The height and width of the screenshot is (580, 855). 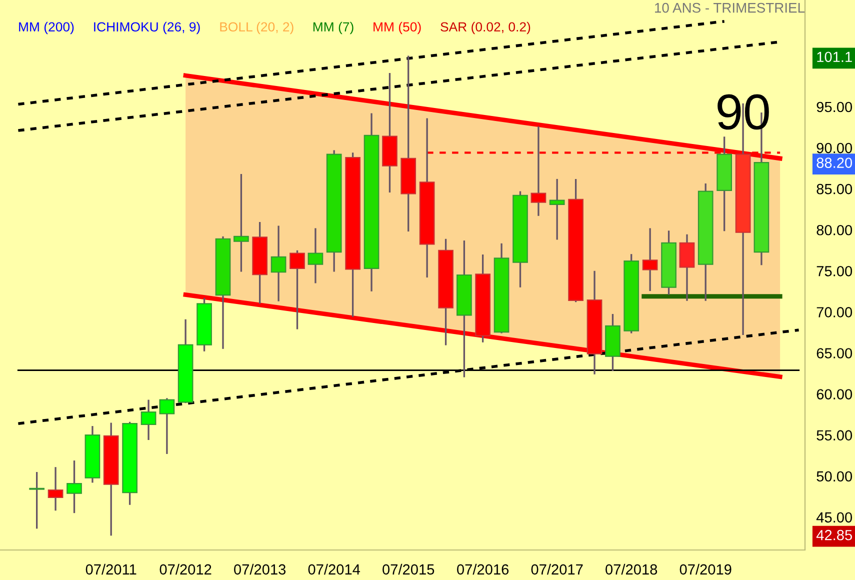 What do you see at coordinates (834, 535) in the screenshot?
I see `y-tick-label: 42.85` at bounding box center [834, 535].